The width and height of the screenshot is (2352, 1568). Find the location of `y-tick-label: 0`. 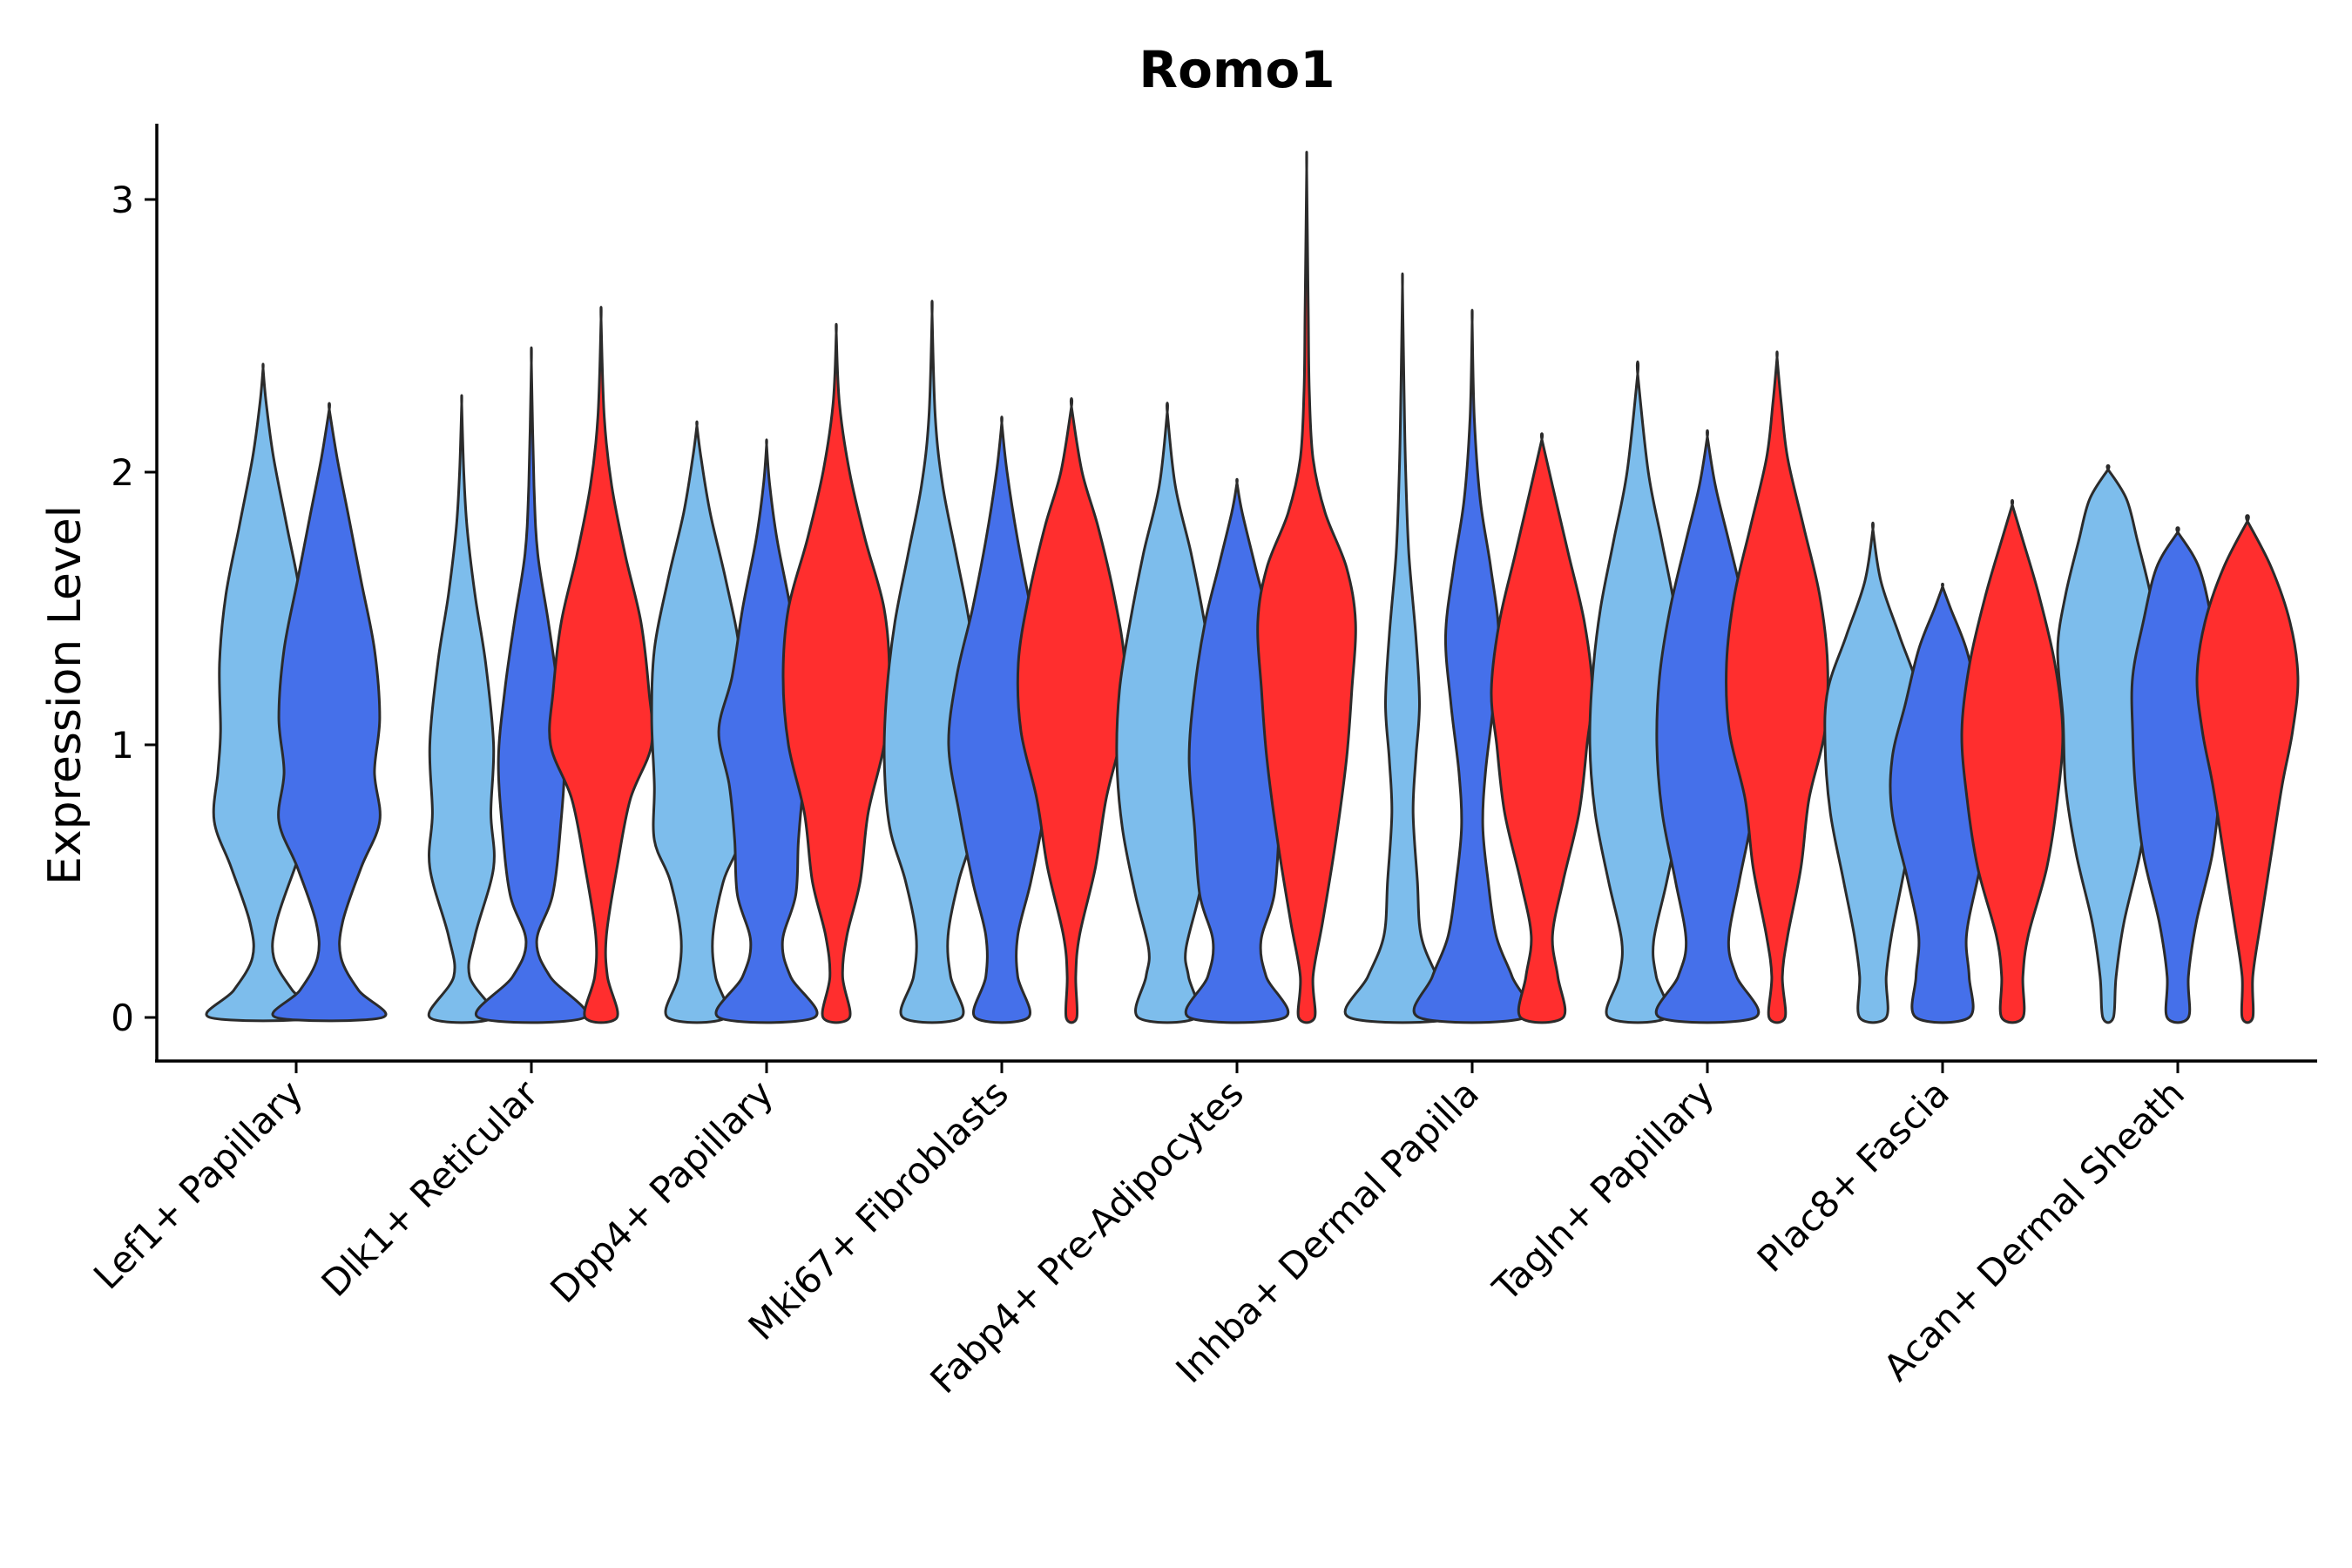

y-tick-label: 0 is located at coordinates (122, 1018).